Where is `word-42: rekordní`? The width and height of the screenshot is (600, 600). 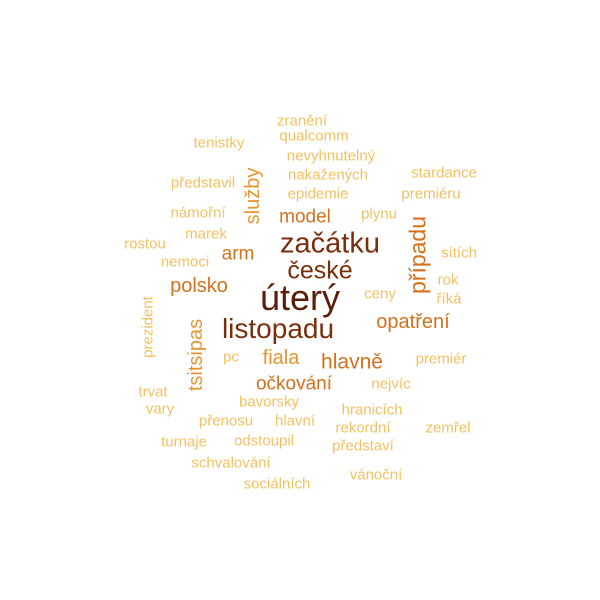 word-42: rekordní is located at coordinates (363, 428).